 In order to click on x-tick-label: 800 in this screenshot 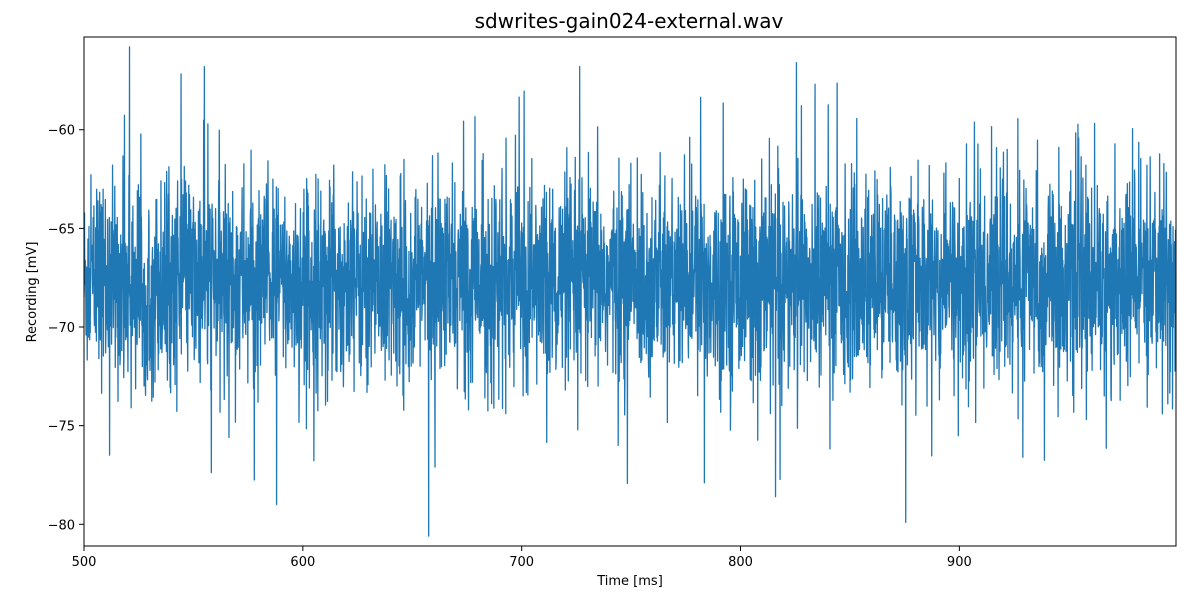, I will do `click(740, 562)`.